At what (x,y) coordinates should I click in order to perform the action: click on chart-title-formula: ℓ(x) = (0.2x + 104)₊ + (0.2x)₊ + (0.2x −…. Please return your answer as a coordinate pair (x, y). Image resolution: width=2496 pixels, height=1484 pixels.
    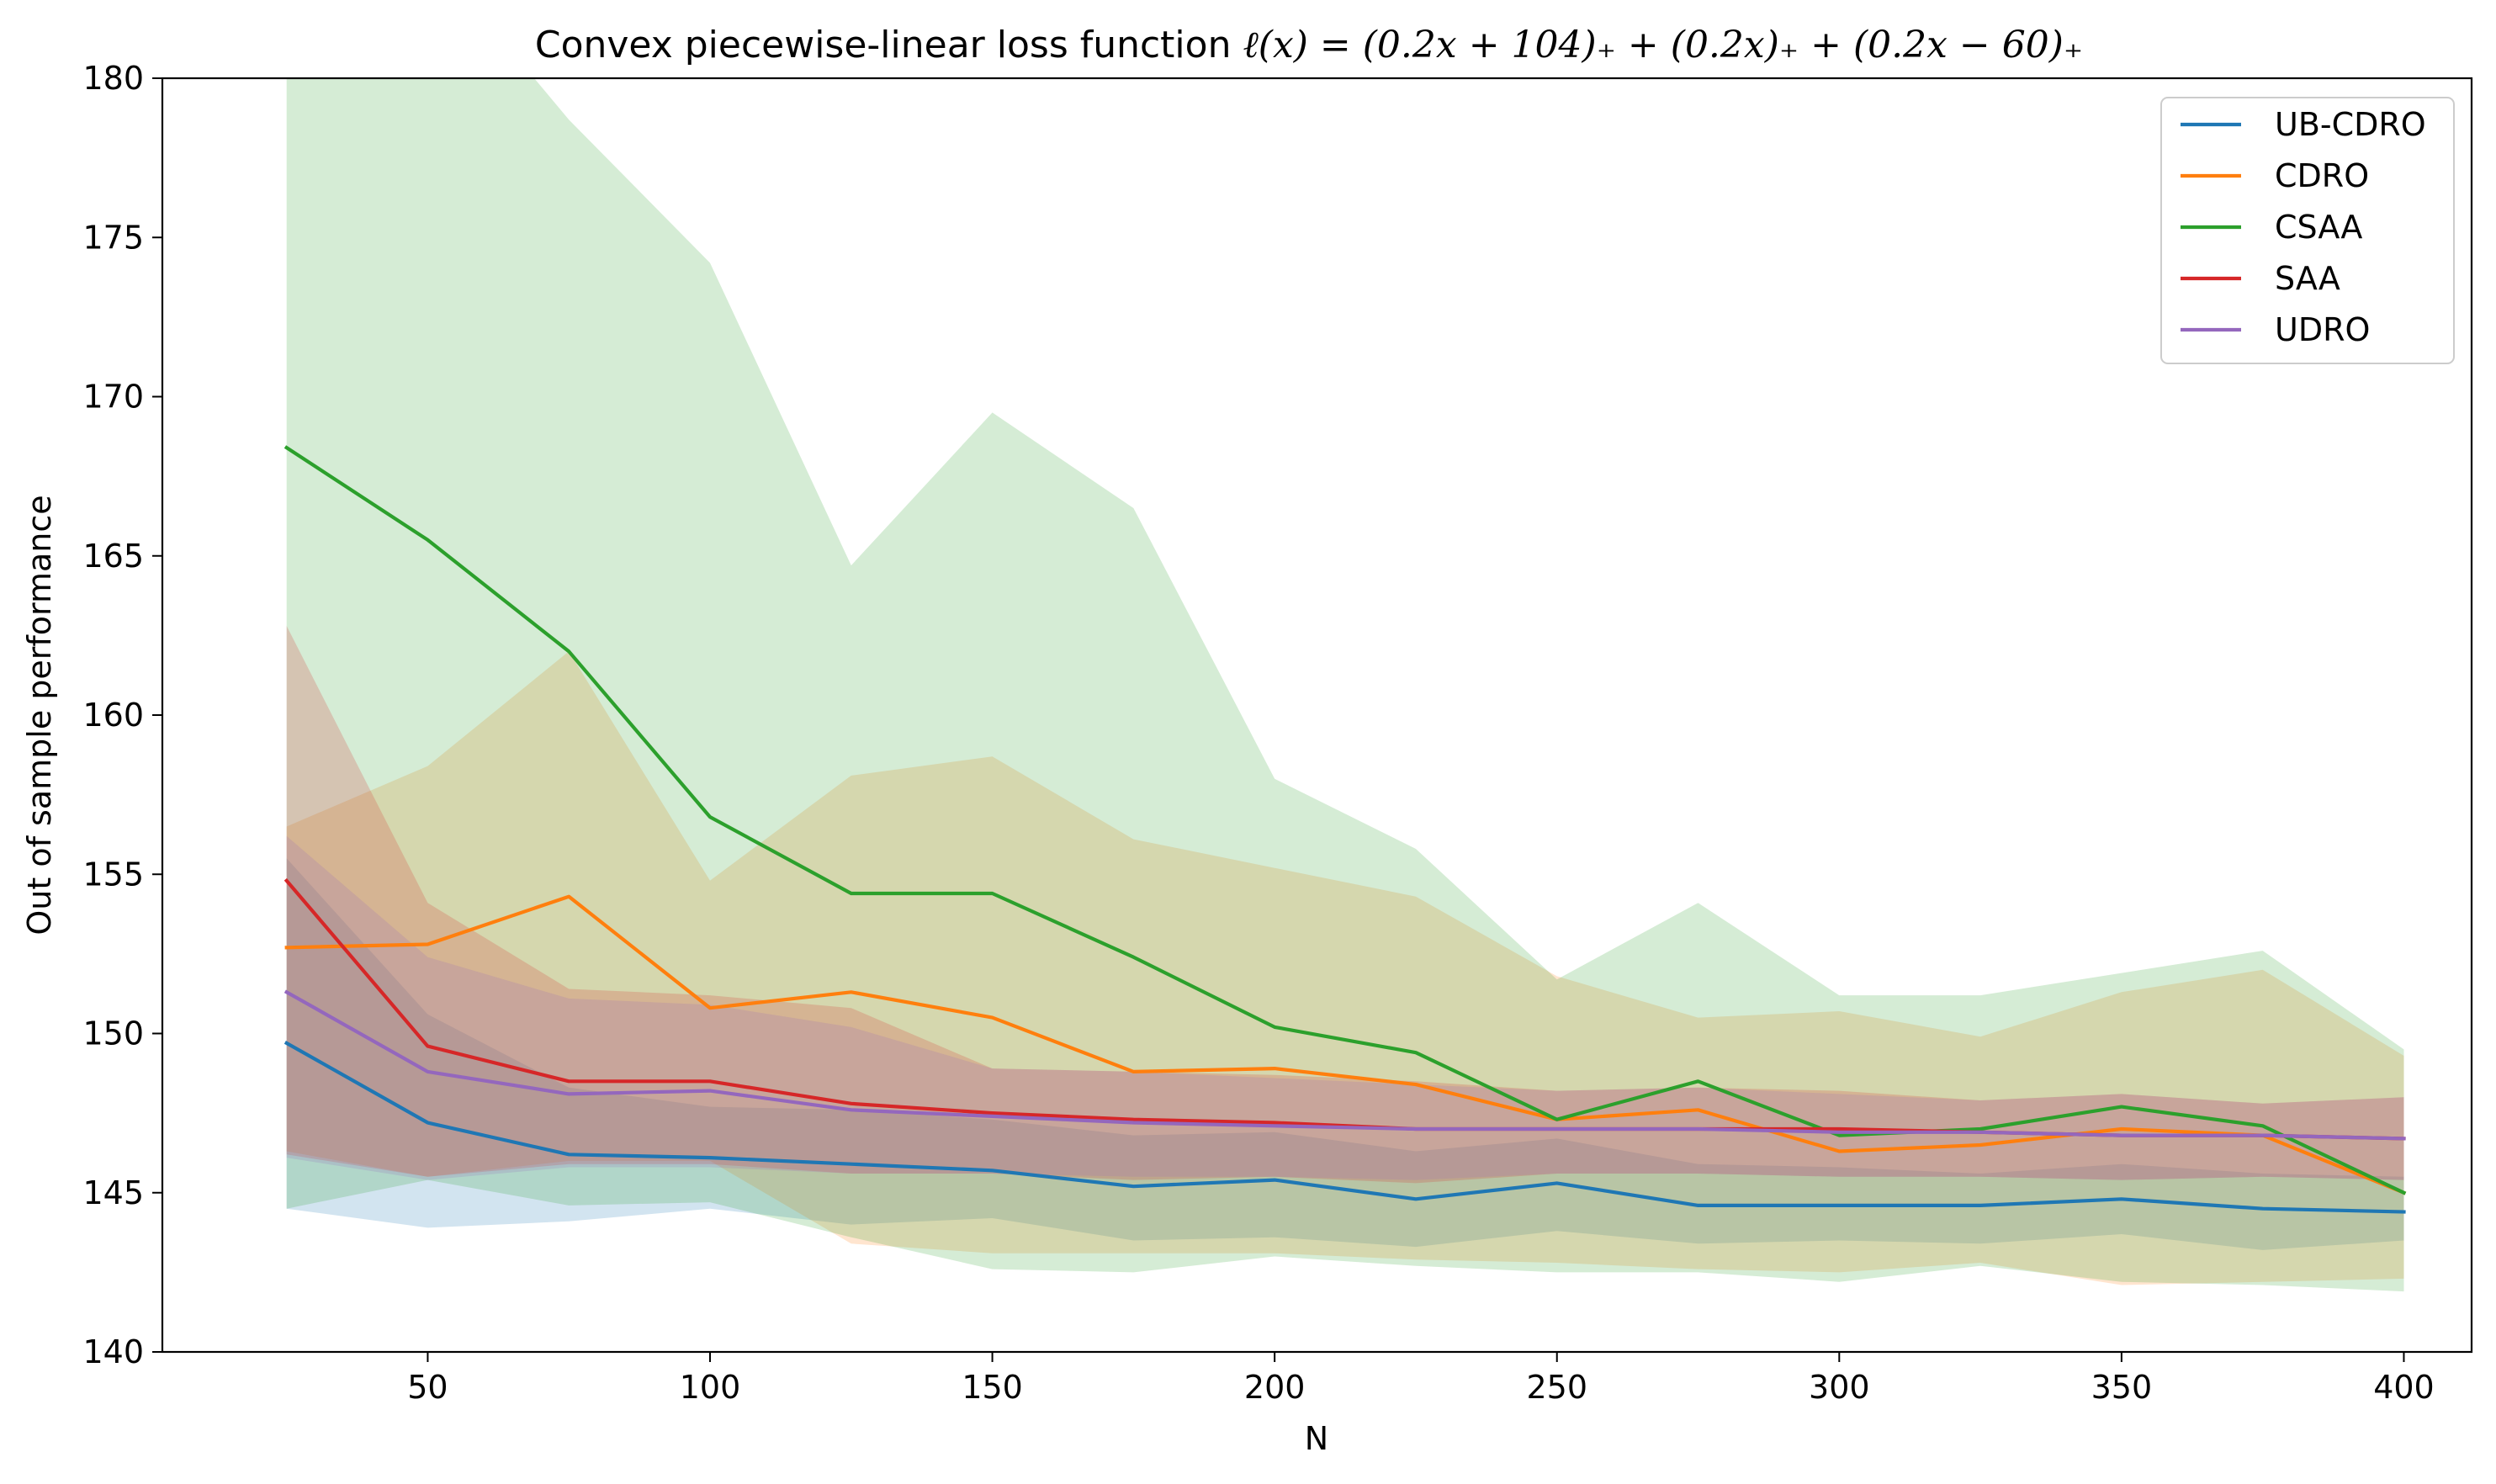
    Looking at the image, I should click on (1663, 45).